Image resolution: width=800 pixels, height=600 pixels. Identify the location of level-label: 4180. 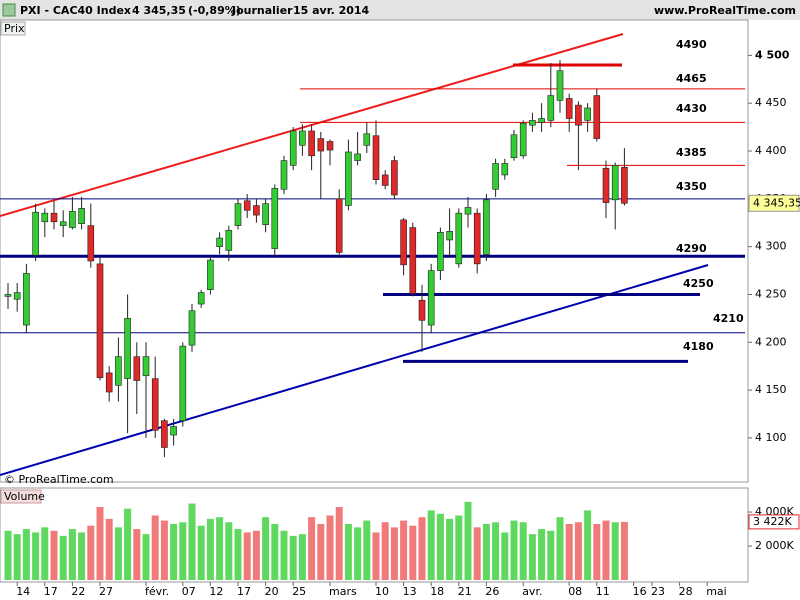
(698, 346).